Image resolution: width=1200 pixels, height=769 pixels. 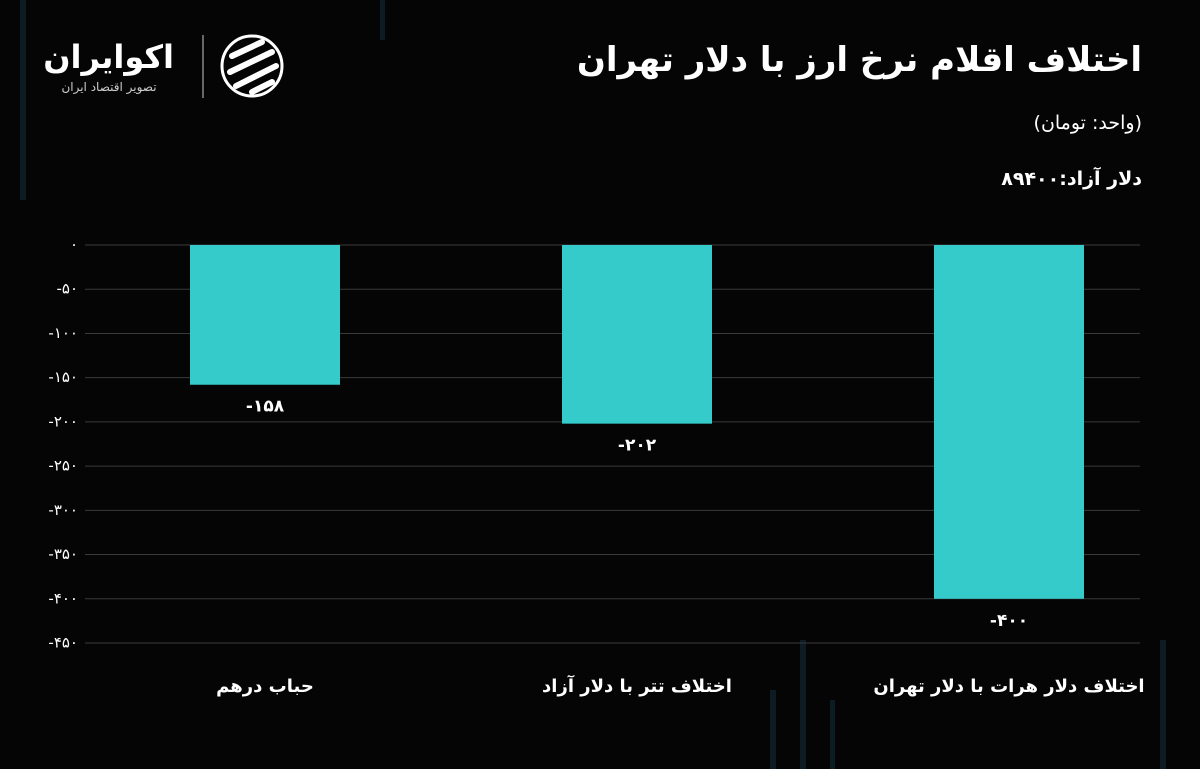 I want to click on y-tick-label: -۲۵۰, so click(x=63, y=466).